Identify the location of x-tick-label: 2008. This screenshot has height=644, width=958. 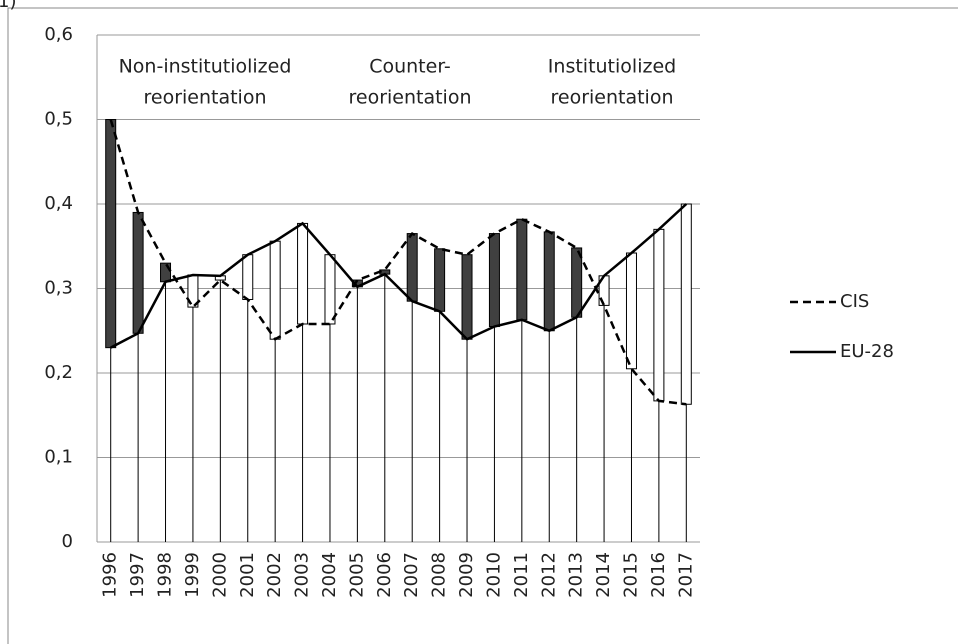
(439, 575).